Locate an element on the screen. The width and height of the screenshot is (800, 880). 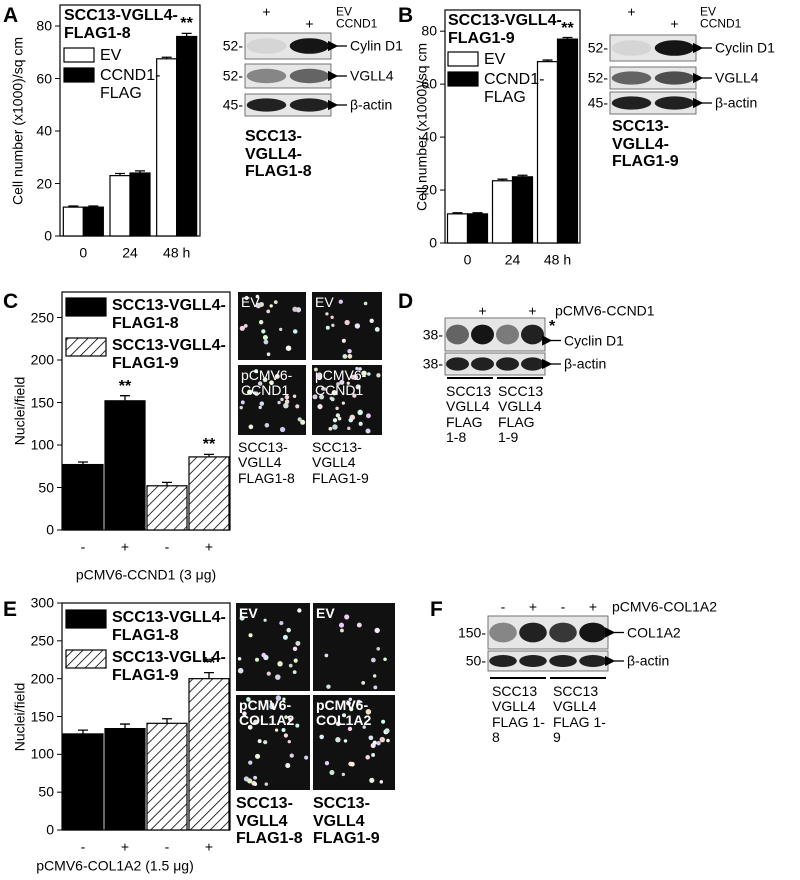
y-tick-label: 300 is located at coordinates (42, 602).